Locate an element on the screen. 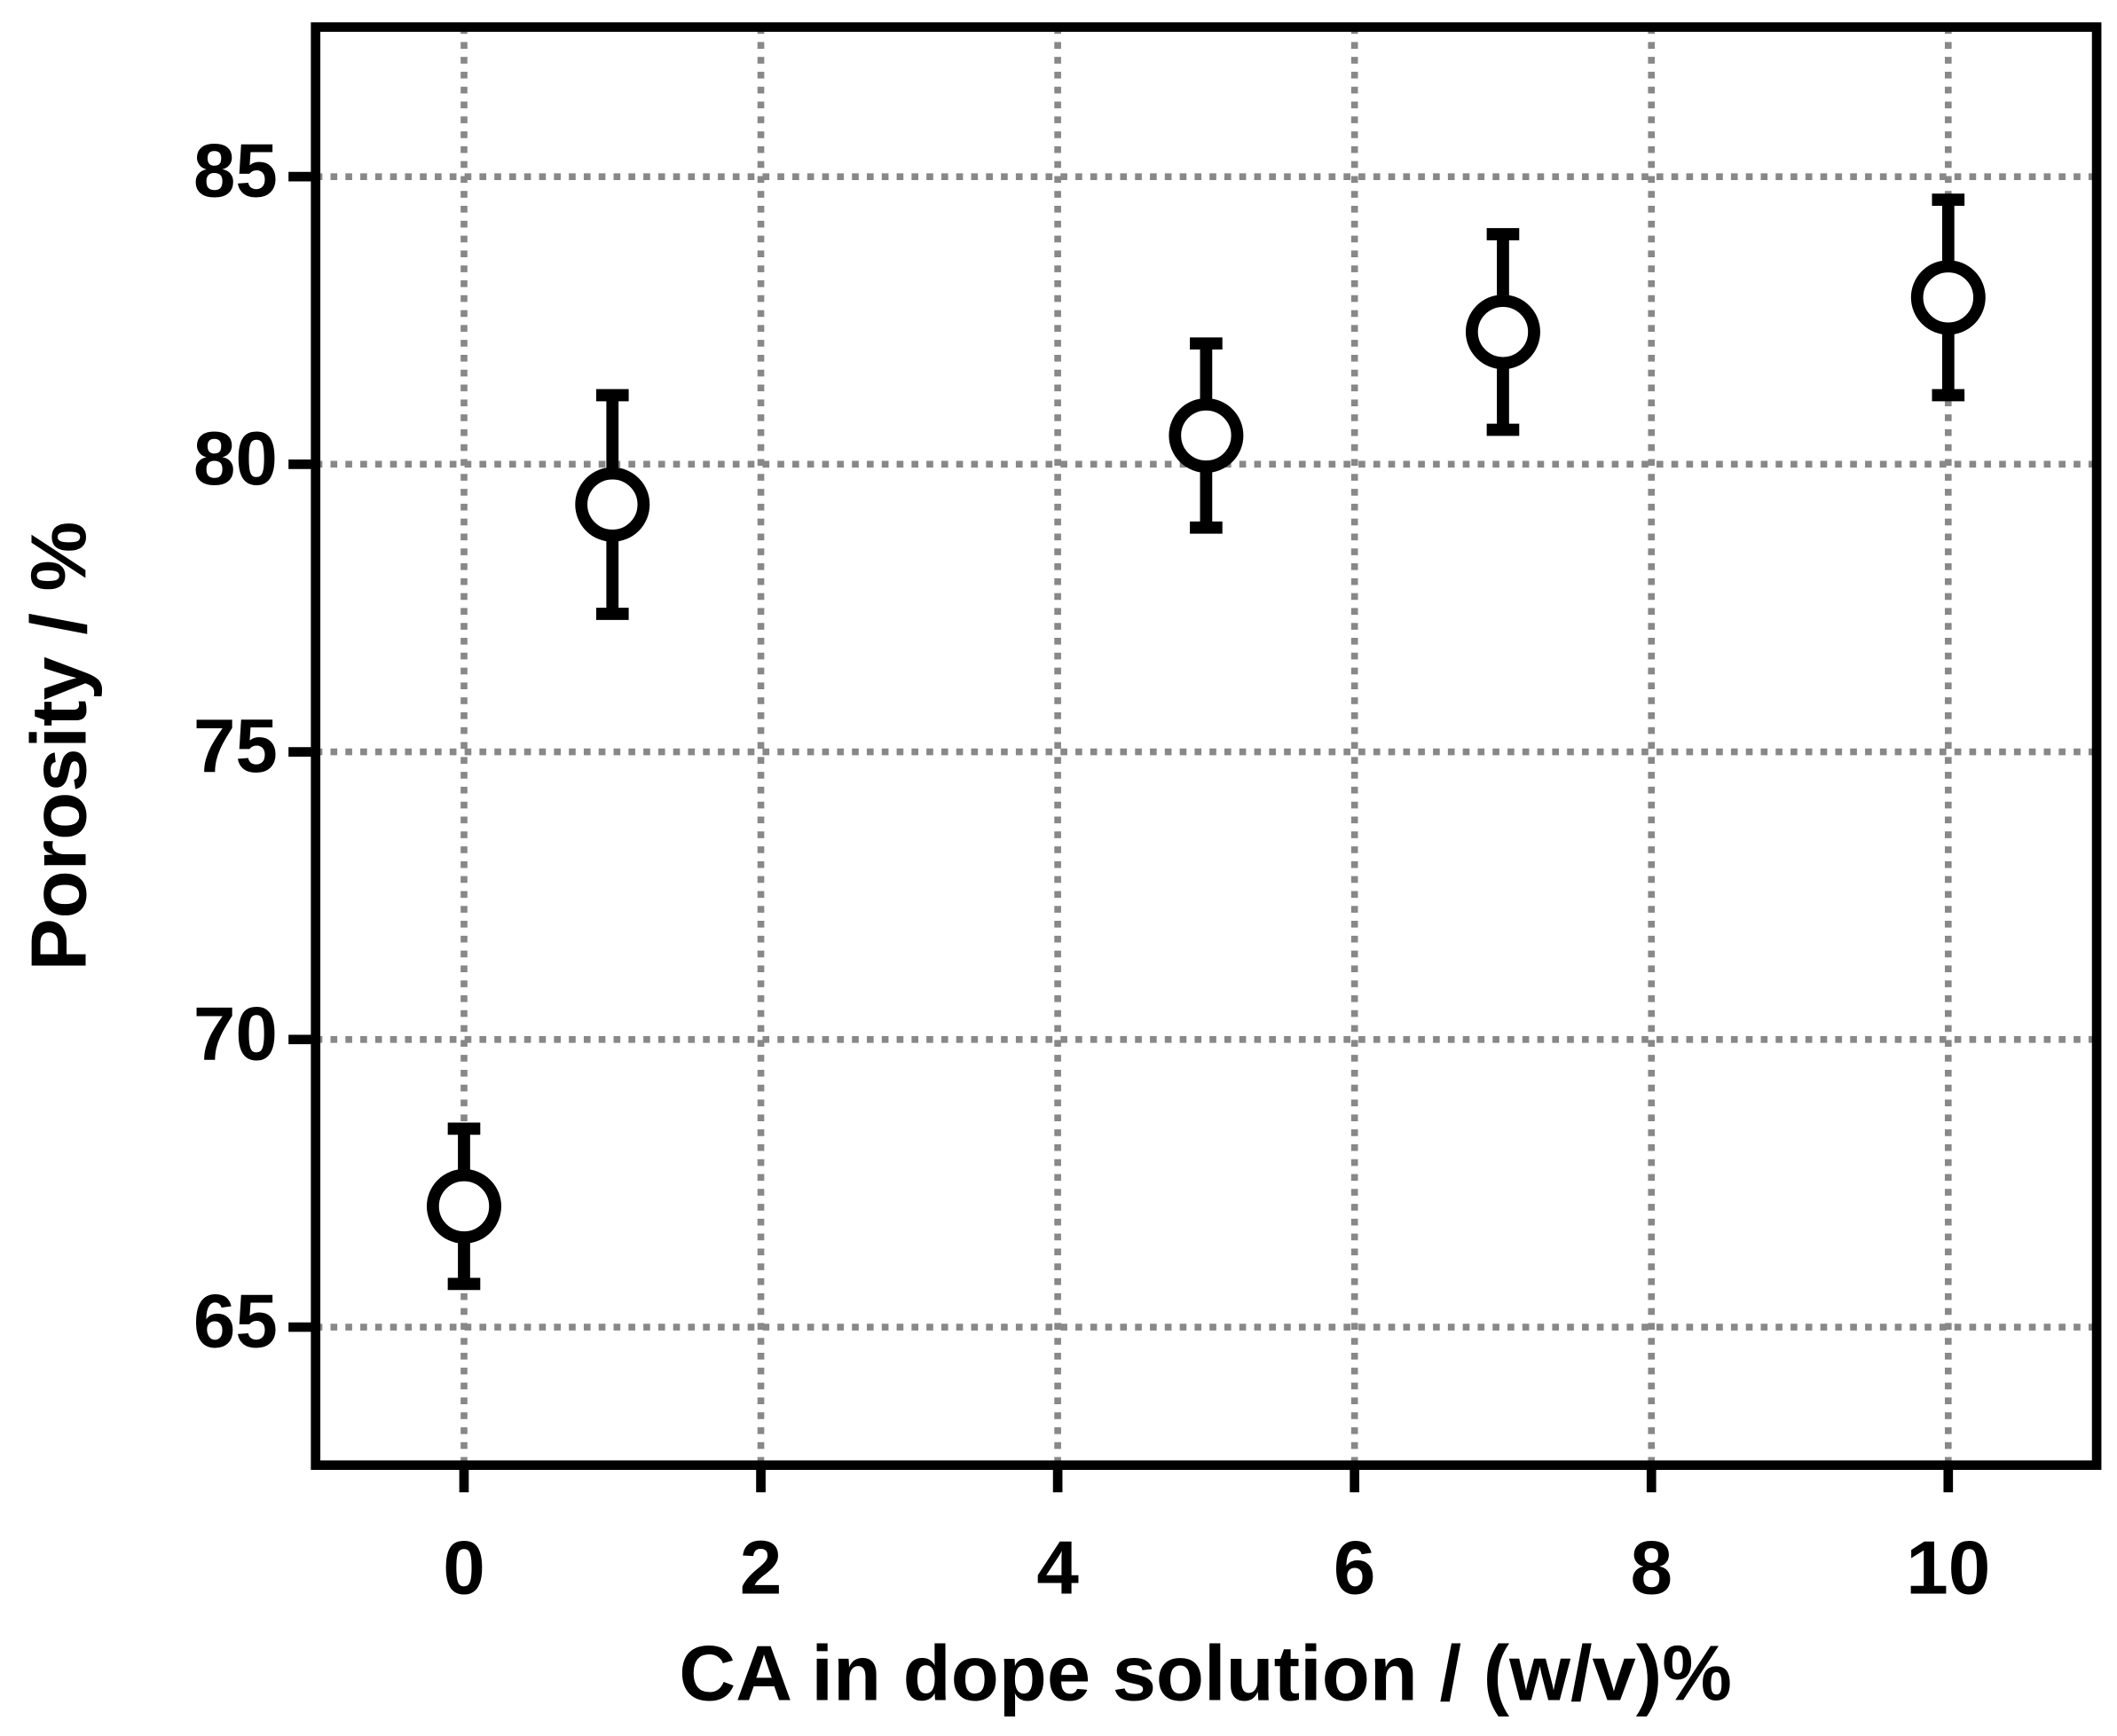 The width and height of the screenshot is (2117, 1736). x-tick-label: 4 is located at coordinates (1058, 1568).